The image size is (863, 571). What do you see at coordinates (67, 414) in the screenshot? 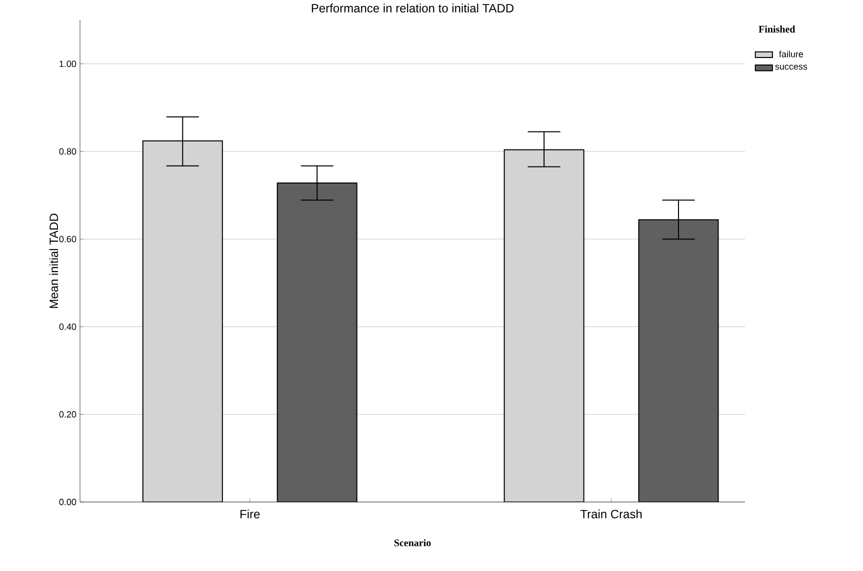
I see `y-tick-label: 0.20` at bounding box center [67, 414].